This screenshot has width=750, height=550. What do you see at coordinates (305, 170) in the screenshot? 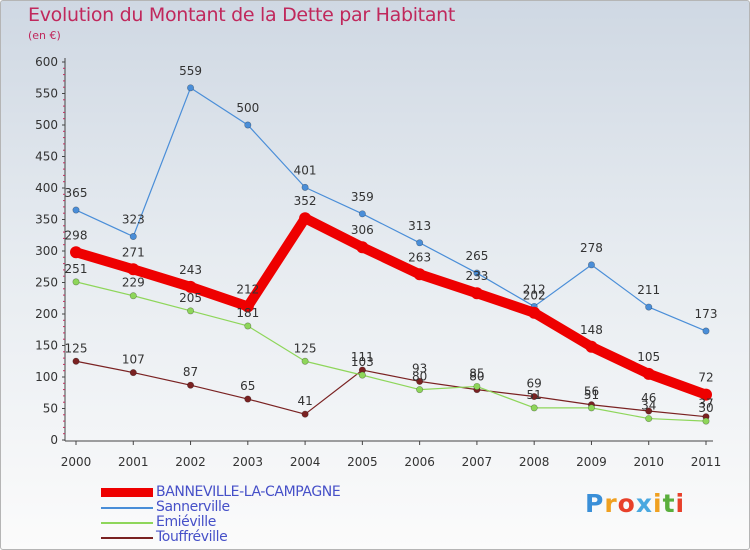
I see `data-label-sannerville: 401` at bounding box center [305, 170].